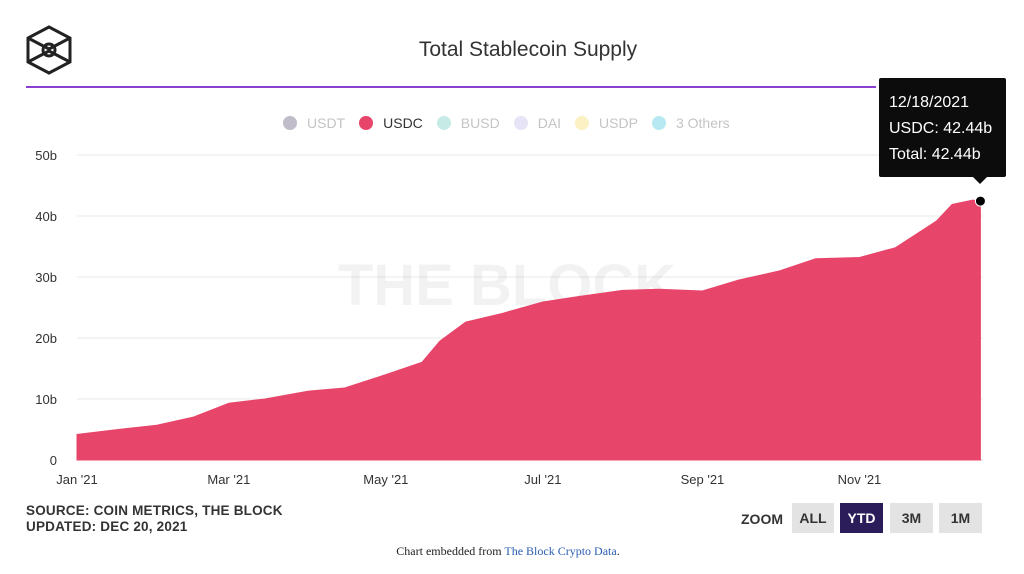 The image size is (1024, 574). I want to click on tooltip-total-value: Total: 42.44b, so click(935, 154).